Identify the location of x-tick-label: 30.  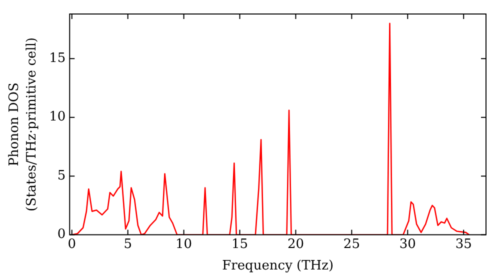
(407, 244).